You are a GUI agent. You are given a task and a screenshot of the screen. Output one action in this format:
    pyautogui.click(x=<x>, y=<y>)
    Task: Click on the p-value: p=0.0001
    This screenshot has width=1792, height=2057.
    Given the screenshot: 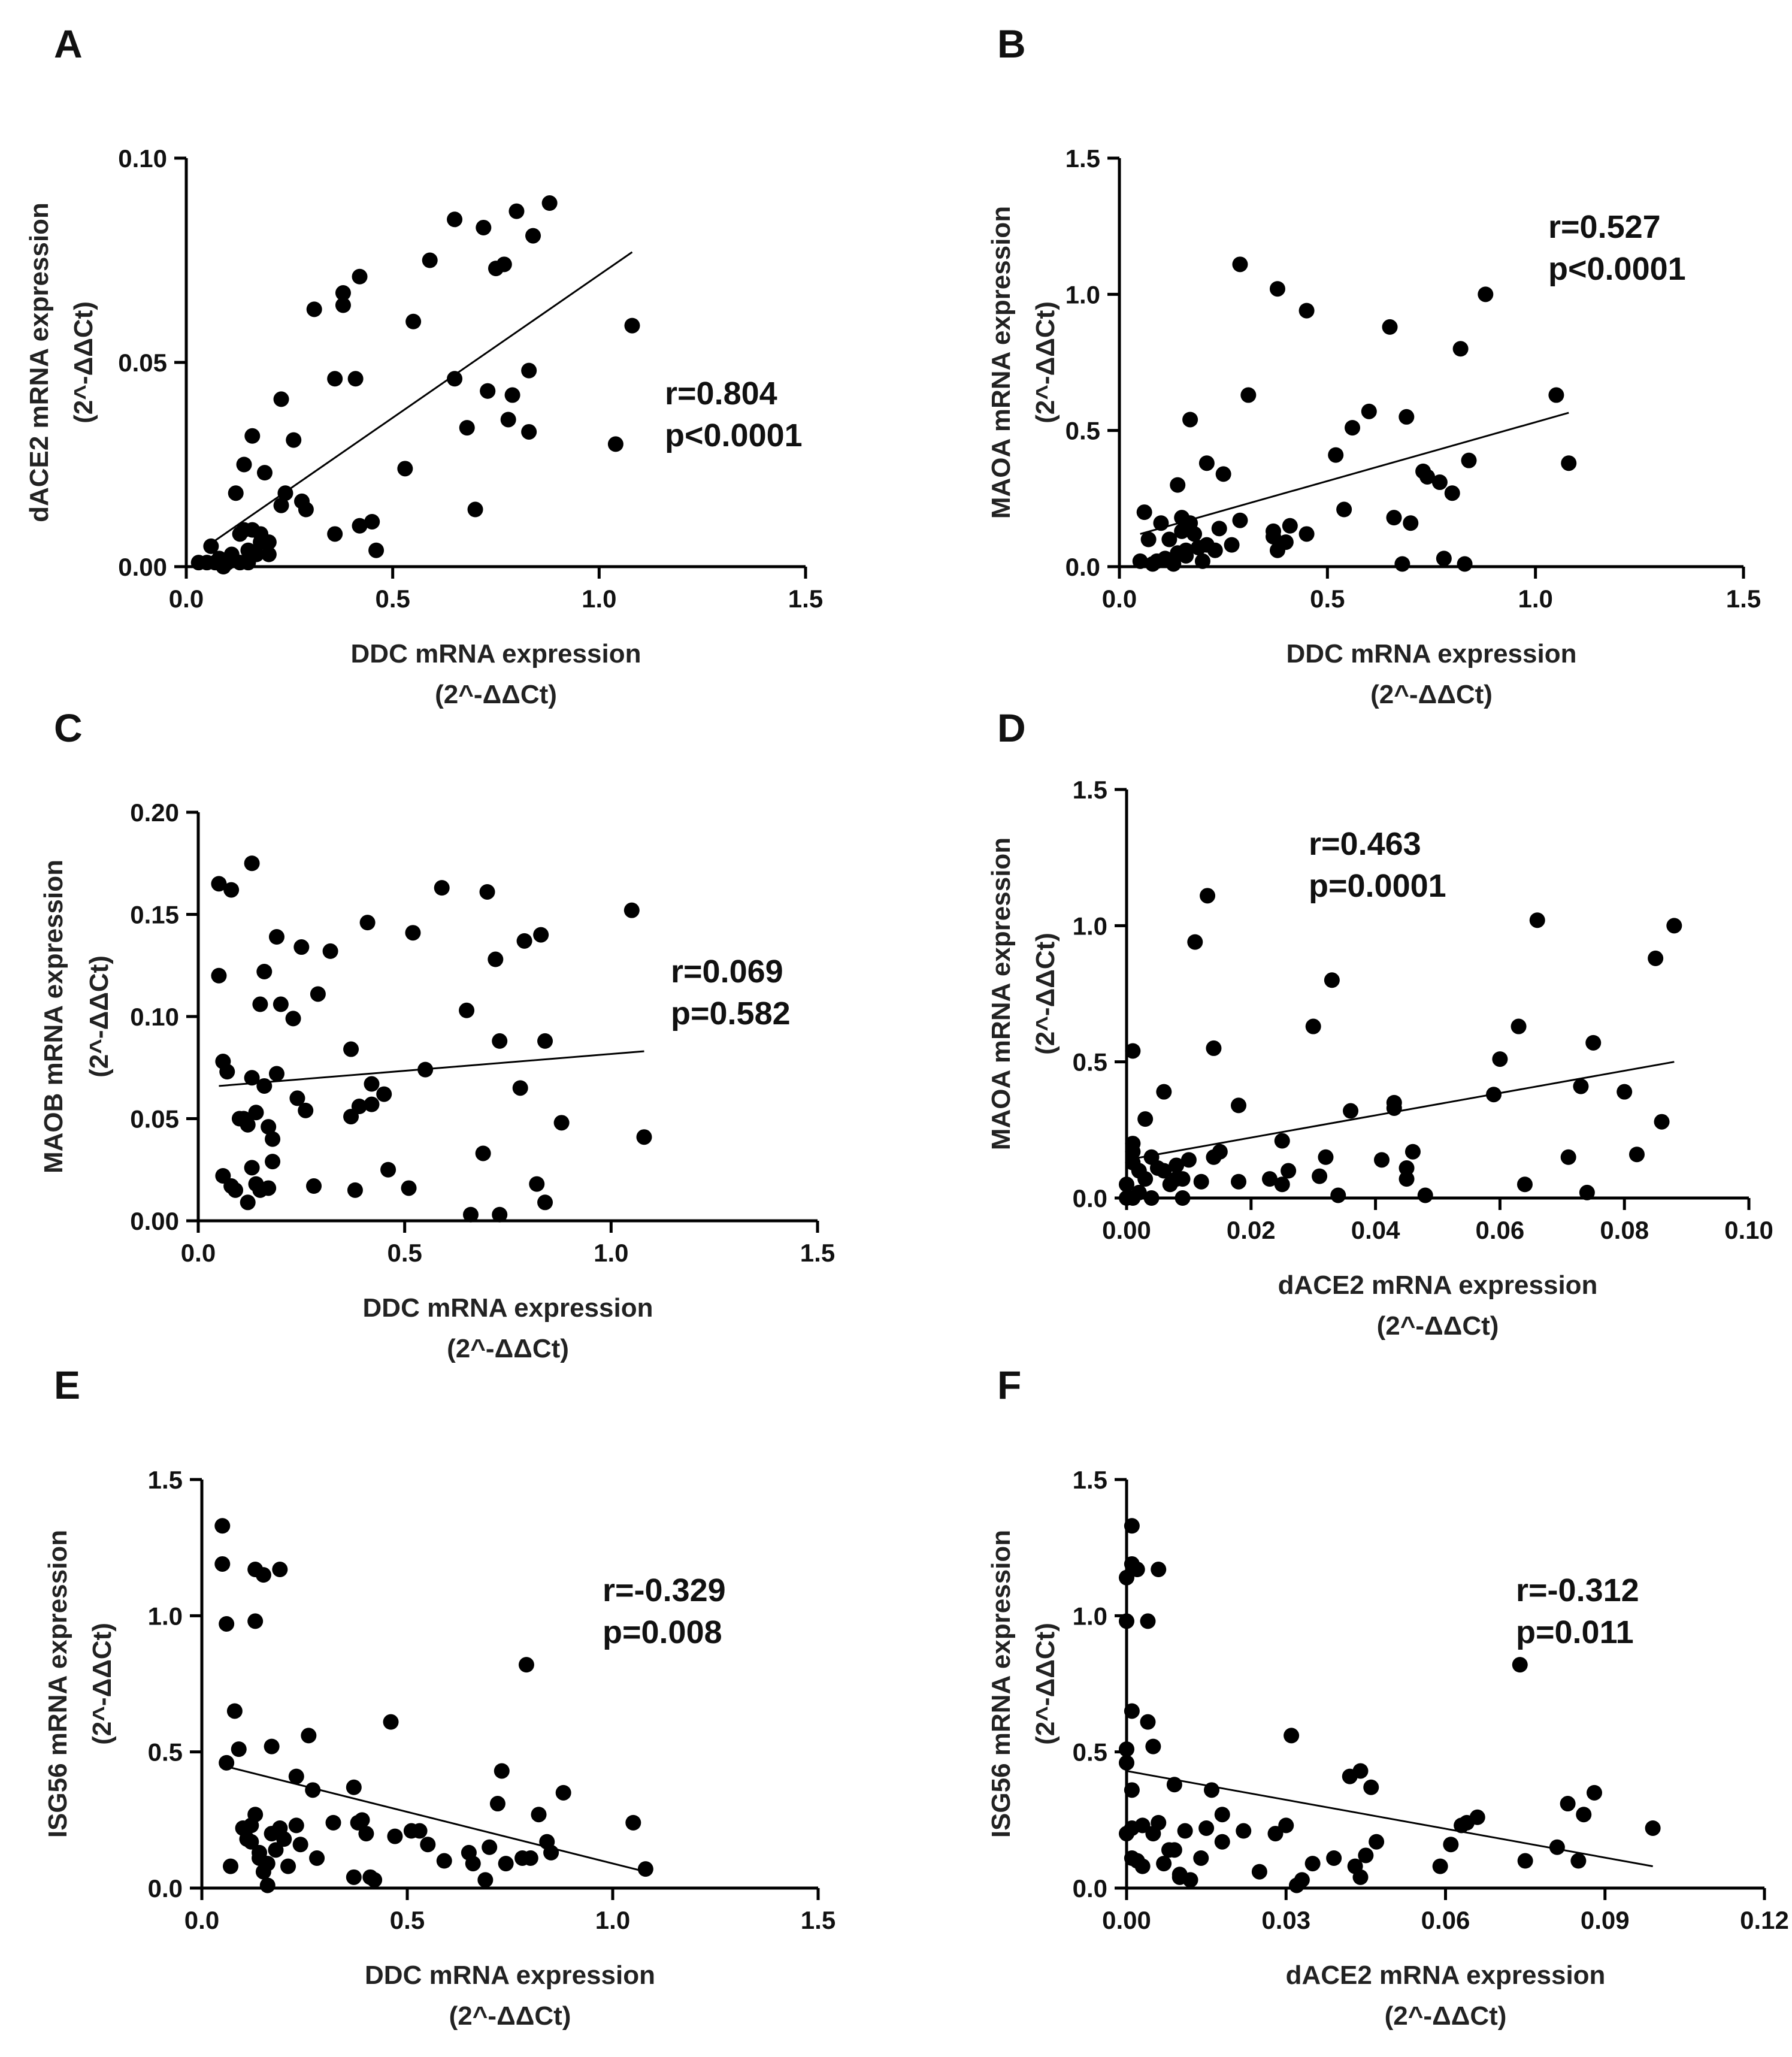 What is the action you would take?
    pyautogui.click(x=1377, y=886)
    